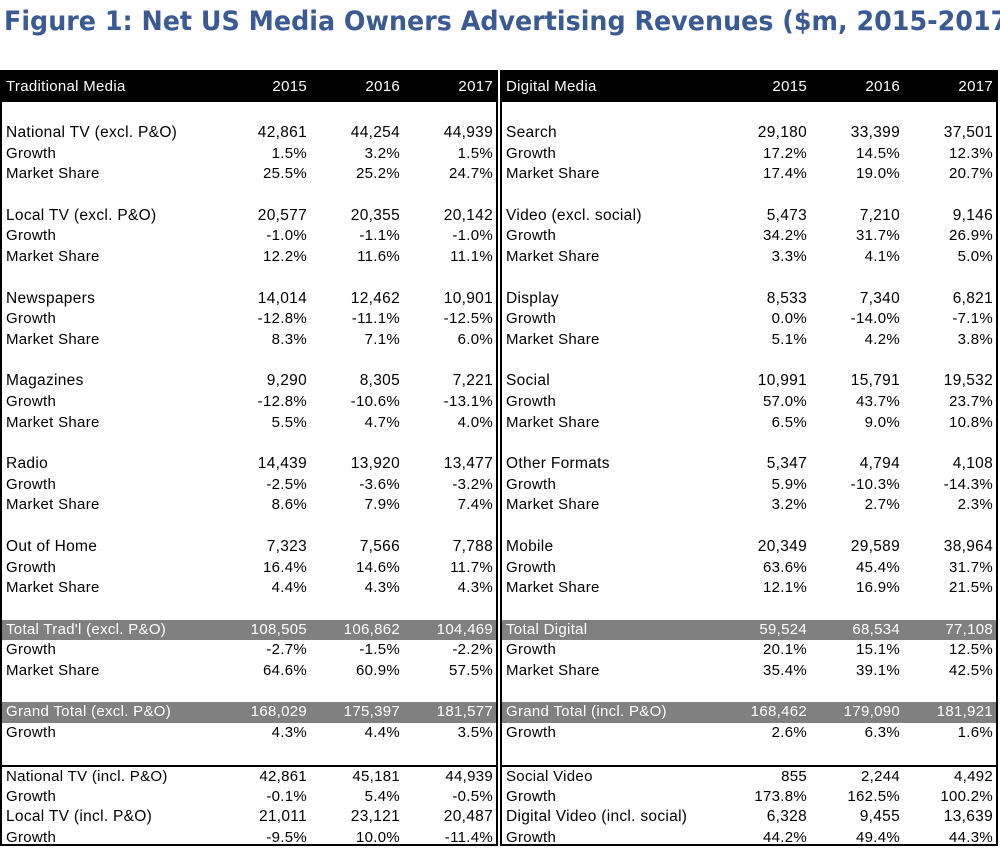  I want to click on table-row: Growth 2.6% 6.3% 1.6%, so click(749, 733).